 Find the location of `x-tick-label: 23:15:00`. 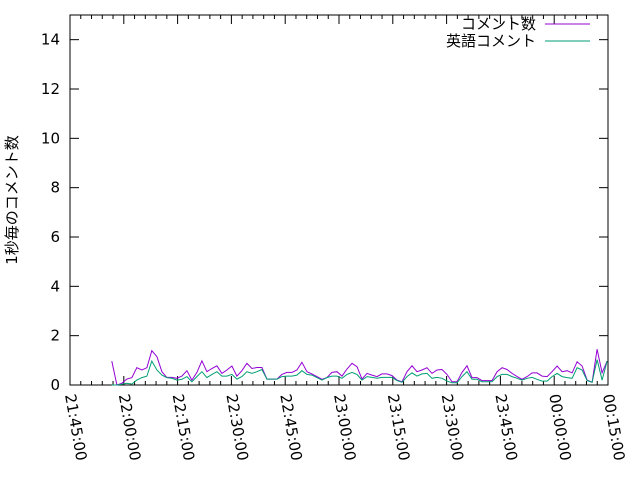

x-tick-label: 23:15:00 is located at coordinates (398, 427).